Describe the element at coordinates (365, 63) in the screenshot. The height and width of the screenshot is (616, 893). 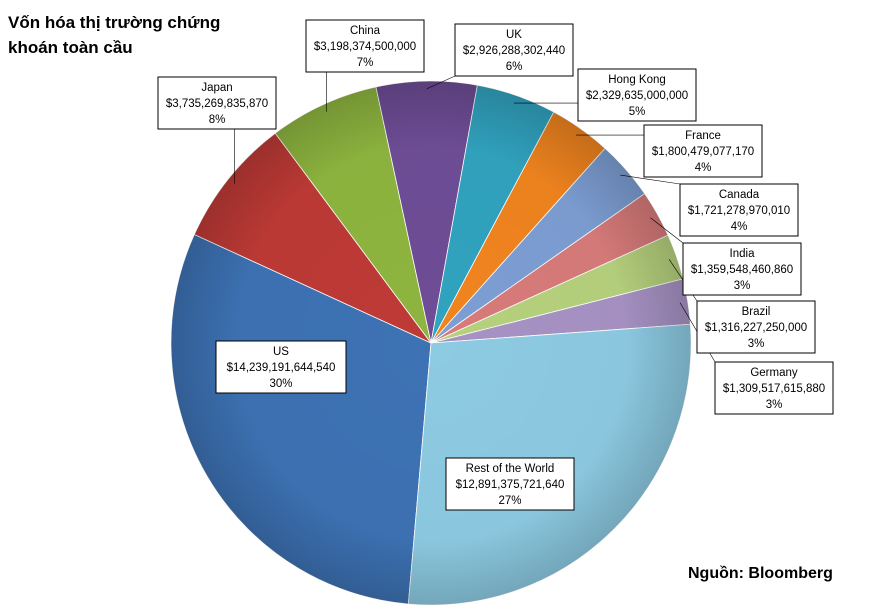
I see `data-label-percent: 7%` at that location.